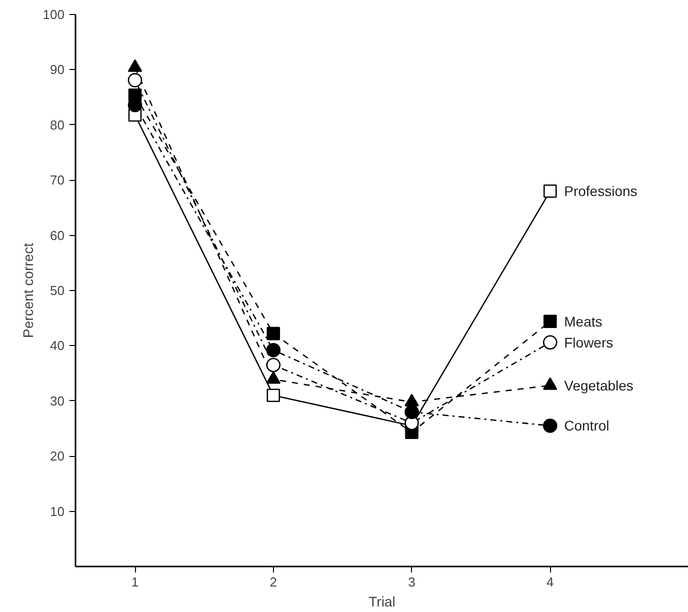 The height and width of the screenshot is (612, 688). I want to click on series-label: Vegetables, so click(599, 385).